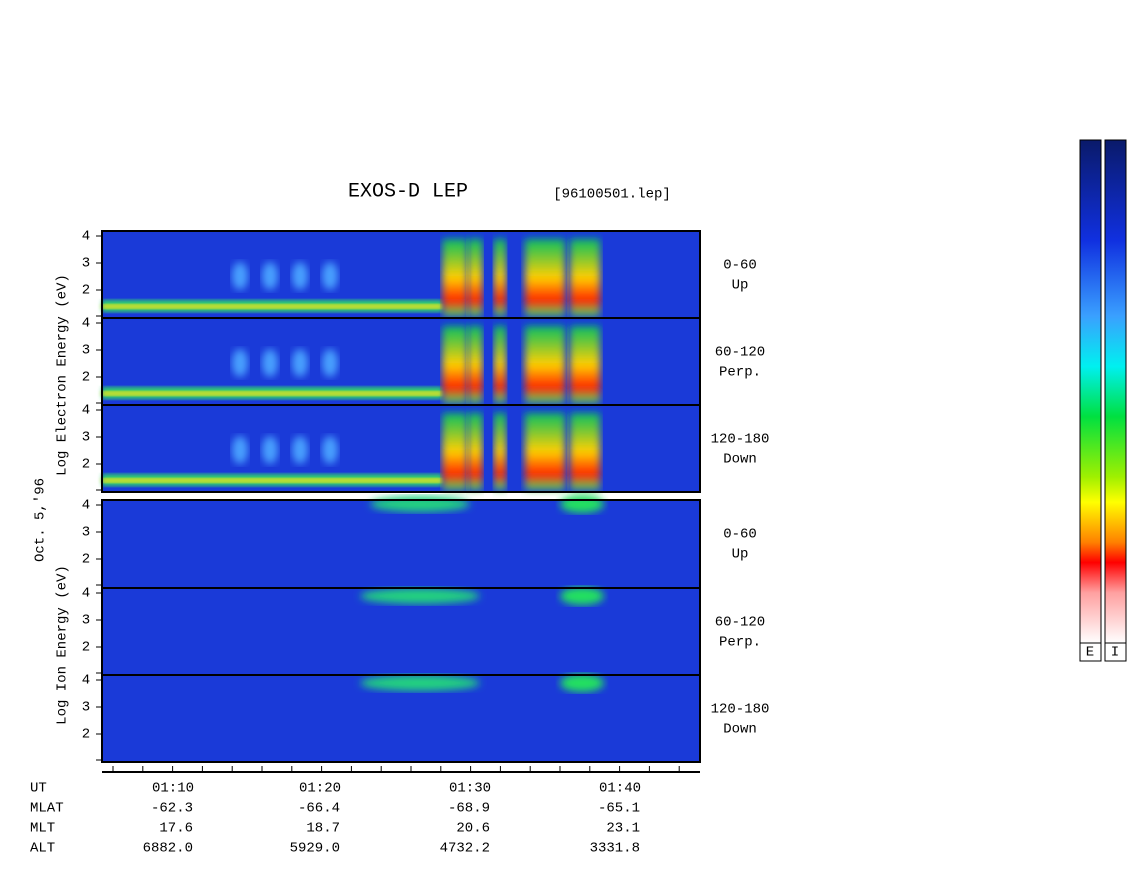 The width and height of the screenshot is (1130, 880). What do you see at coordinates (63, 375) in the screenshot?
I see `electron-axis-label: Log Electron Energy (eV)` at bounding box center [63, 375].